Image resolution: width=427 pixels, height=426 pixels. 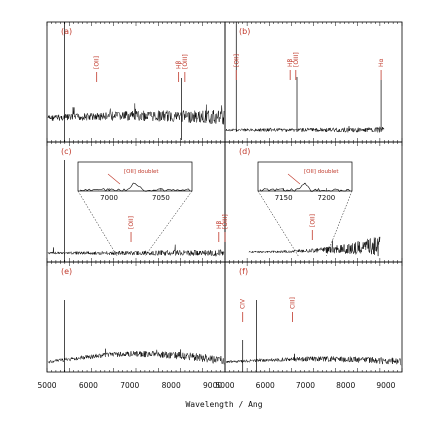 What do you see at coordinates (46, 385) in the screenshot?
I see `x-tick-left-0: 5000` at bounding box center [46, 385].